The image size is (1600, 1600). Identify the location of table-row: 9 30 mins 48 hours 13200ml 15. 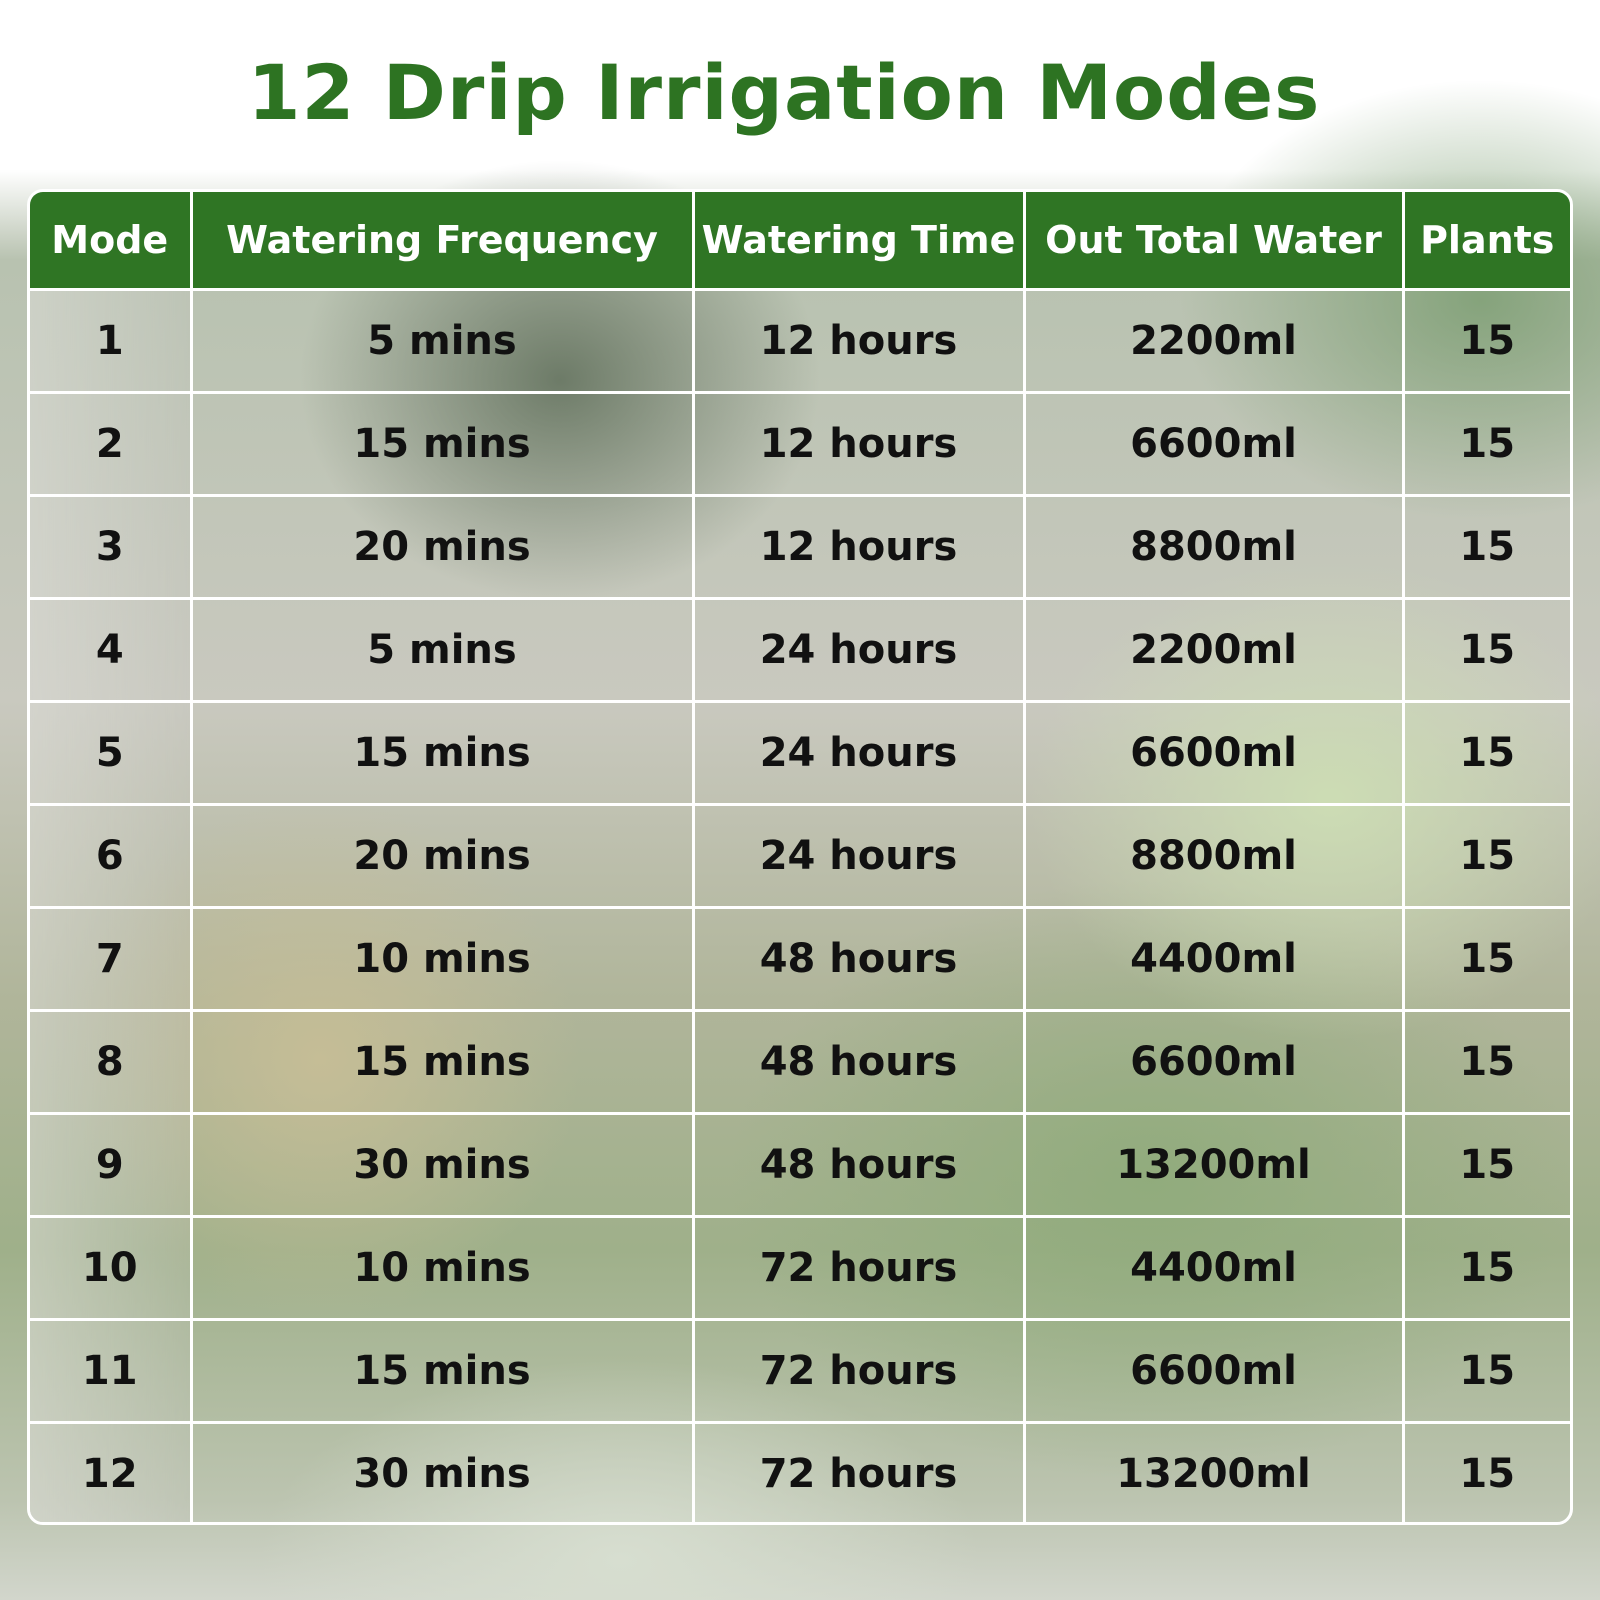
(800, 1165).